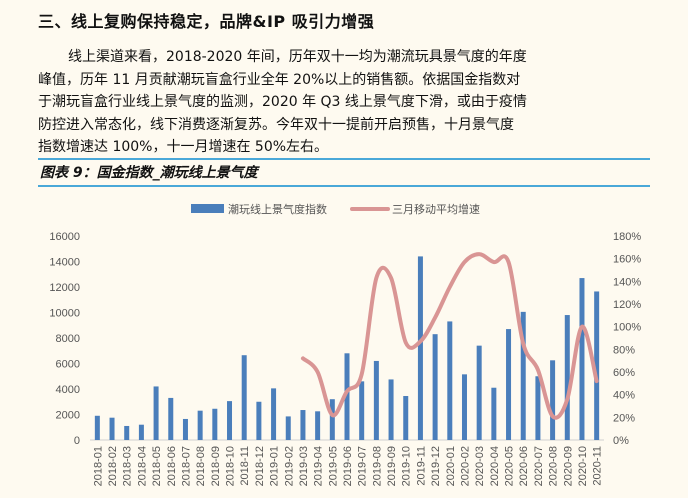 The width and height of the screenshot is (688, 498). What do you see at coordinates (157, 466) in the screenshot?
I see `x-axis-tick: 2018-05` at bounding box center [157, 466].